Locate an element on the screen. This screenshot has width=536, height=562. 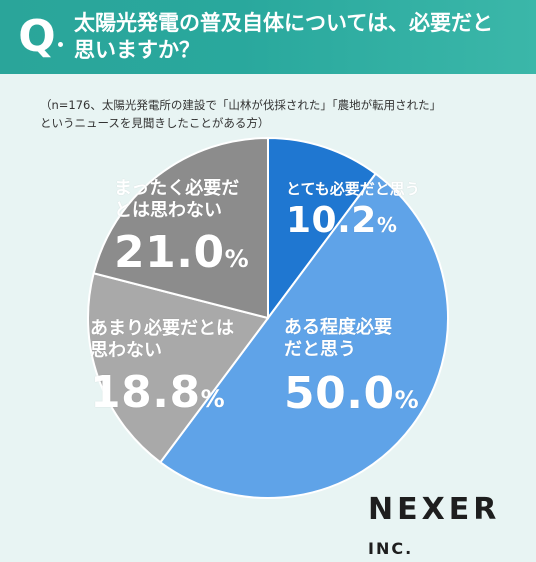
slice-not-very-necessary is located at coordinates (178, 368).